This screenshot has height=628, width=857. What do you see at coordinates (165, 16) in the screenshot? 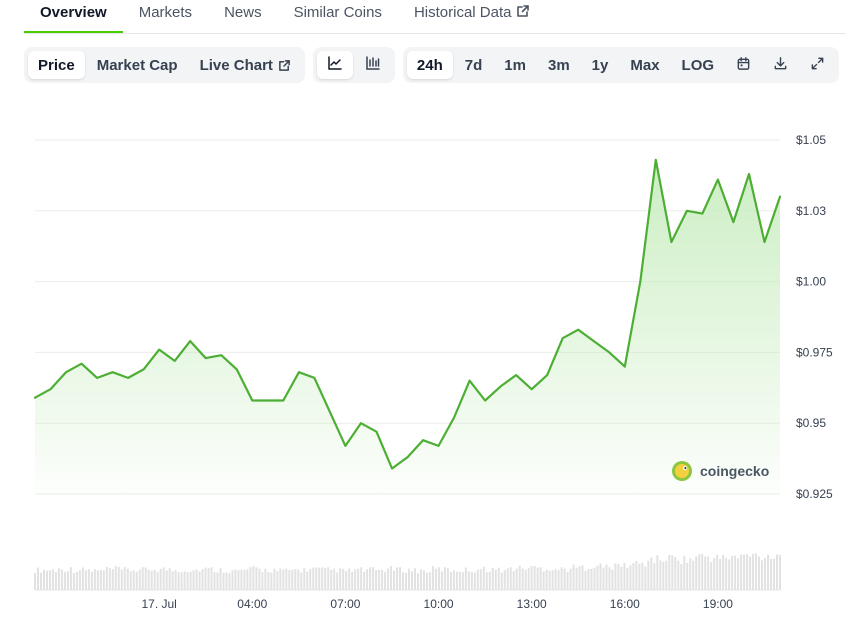
I see `tab-markets: Markets` at bounding box center [165, 16].